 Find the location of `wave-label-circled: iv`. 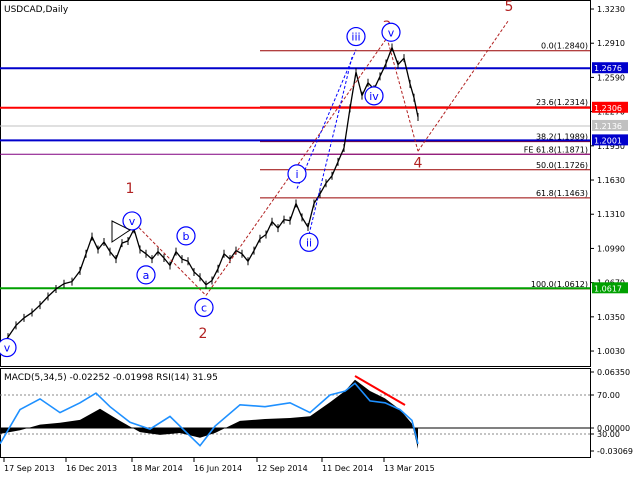

wave-label-circled: iv is located at coordinates (374, 96).